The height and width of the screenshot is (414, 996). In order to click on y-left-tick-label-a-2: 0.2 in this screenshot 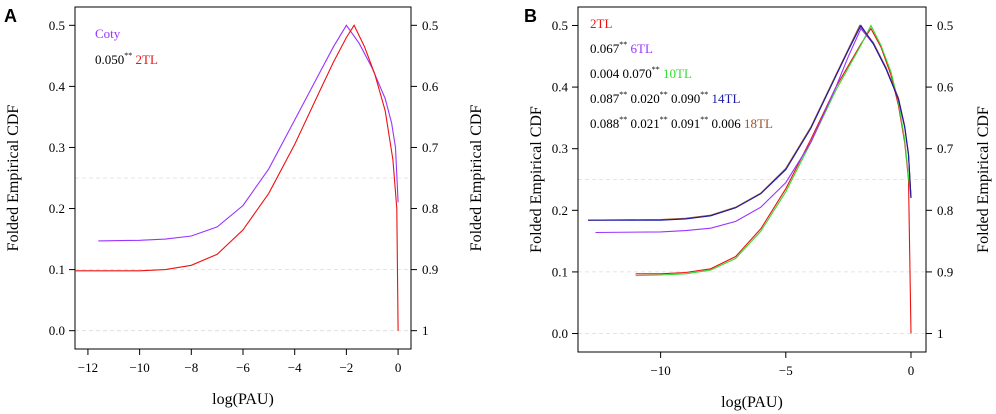, I will do `click(57, 208)`.